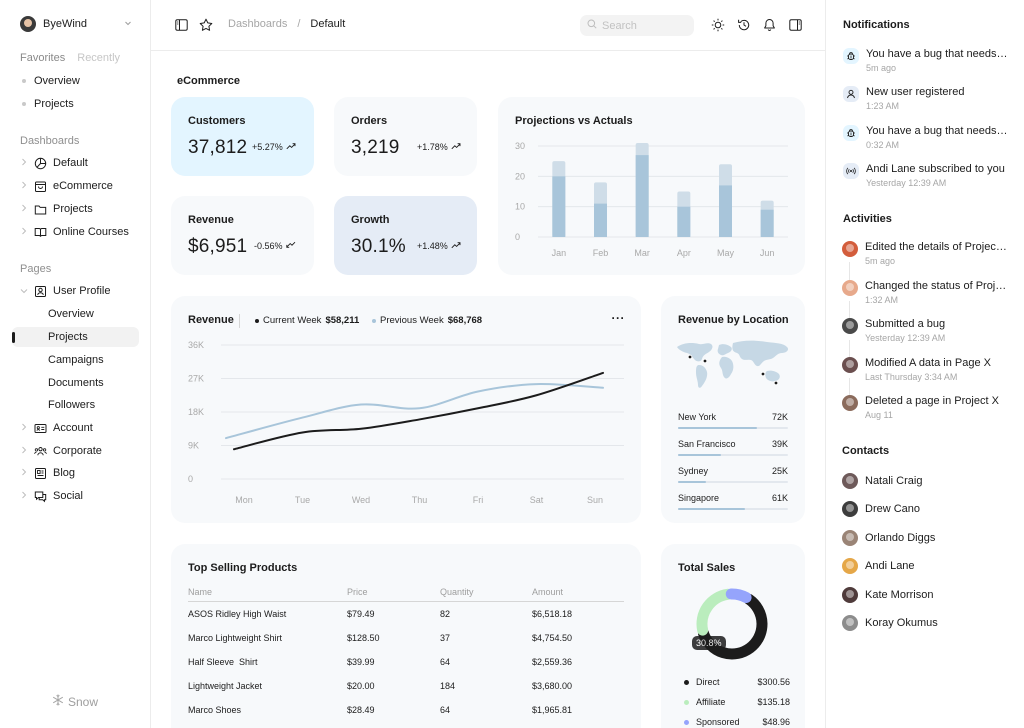 The width and height of the screenshot is (1024, 728). What do you see at coordinates (439, 147) in the screenshot?
I see `stat-delta: +1.78%` at bounding box center [439, 147].